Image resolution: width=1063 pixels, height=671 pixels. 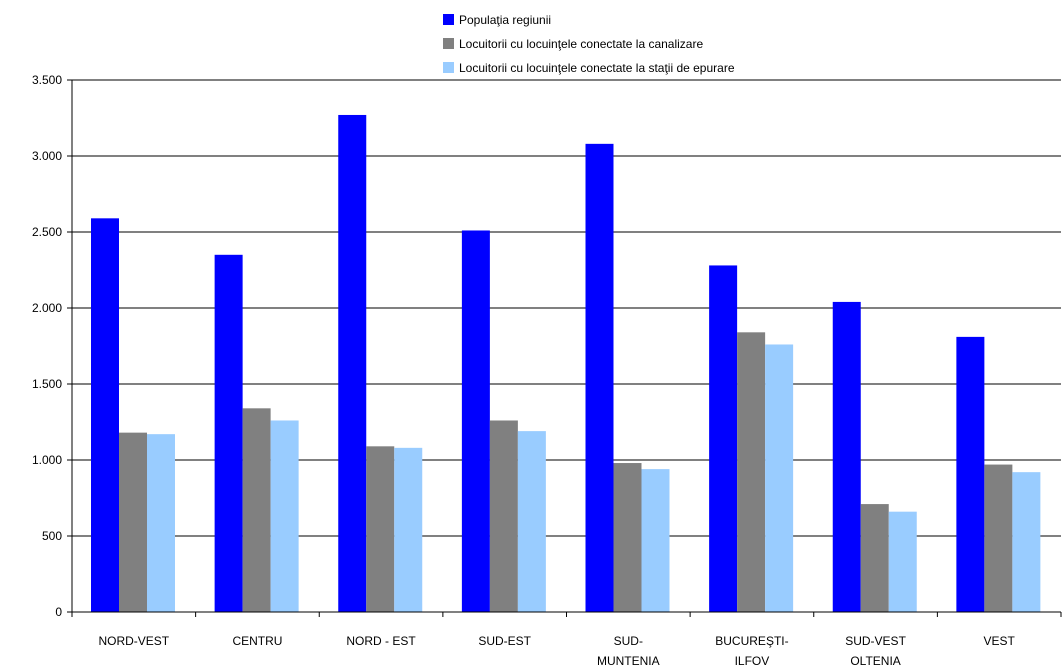 What do you see at coordinates (752, 661) in the screenshot?
I see `x-tick-label: ILFOV` at bounding box center [752, 661].